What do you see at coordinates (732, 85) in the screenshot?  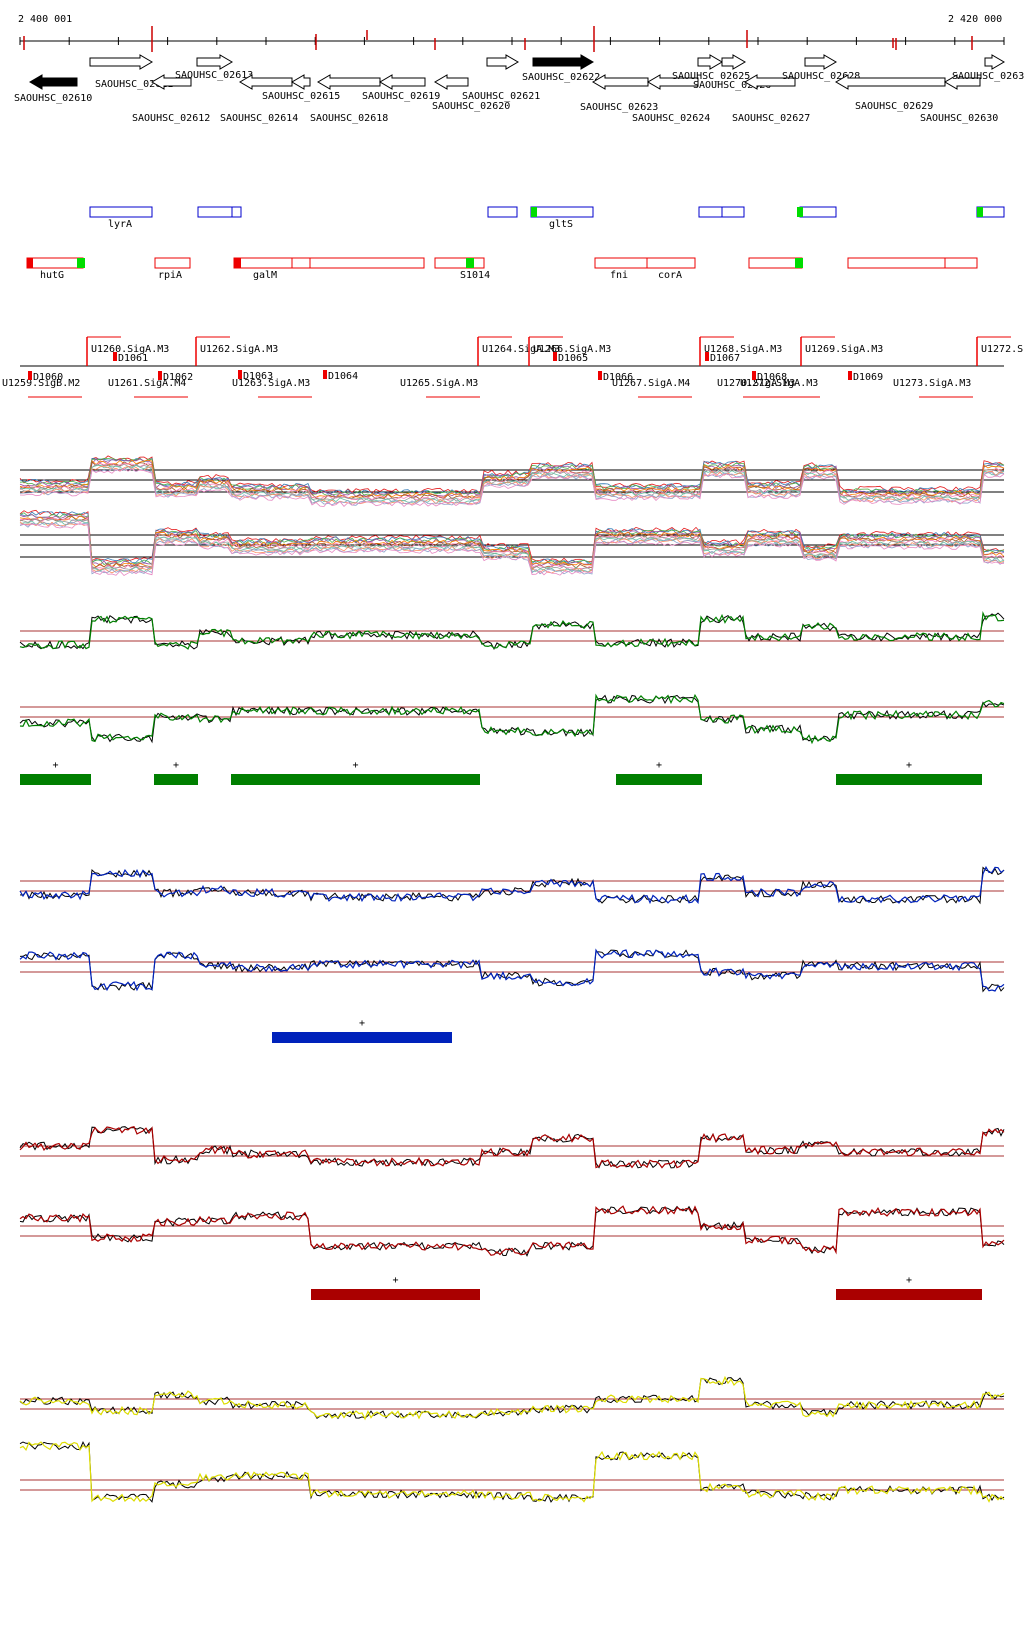 I see `gene-label: SAOUHSC_02626` at bounding box center [732, 85].